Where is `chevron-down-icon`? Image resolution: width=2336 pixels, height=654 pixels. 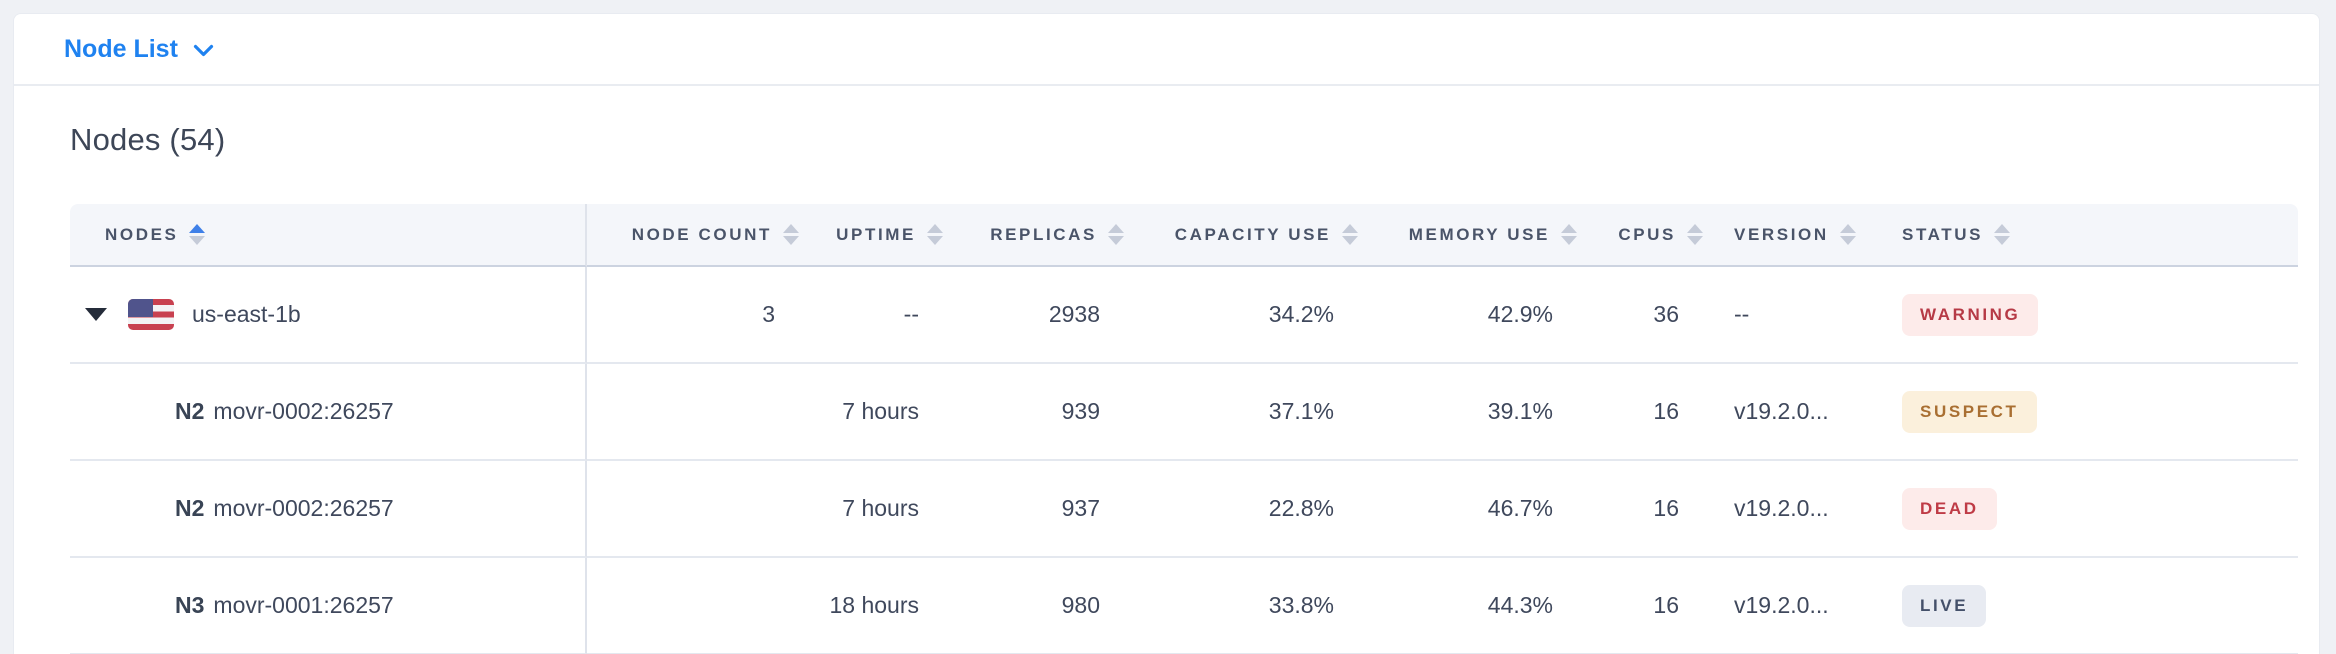
chevron-down-icon is located at coordinates (203, 50).